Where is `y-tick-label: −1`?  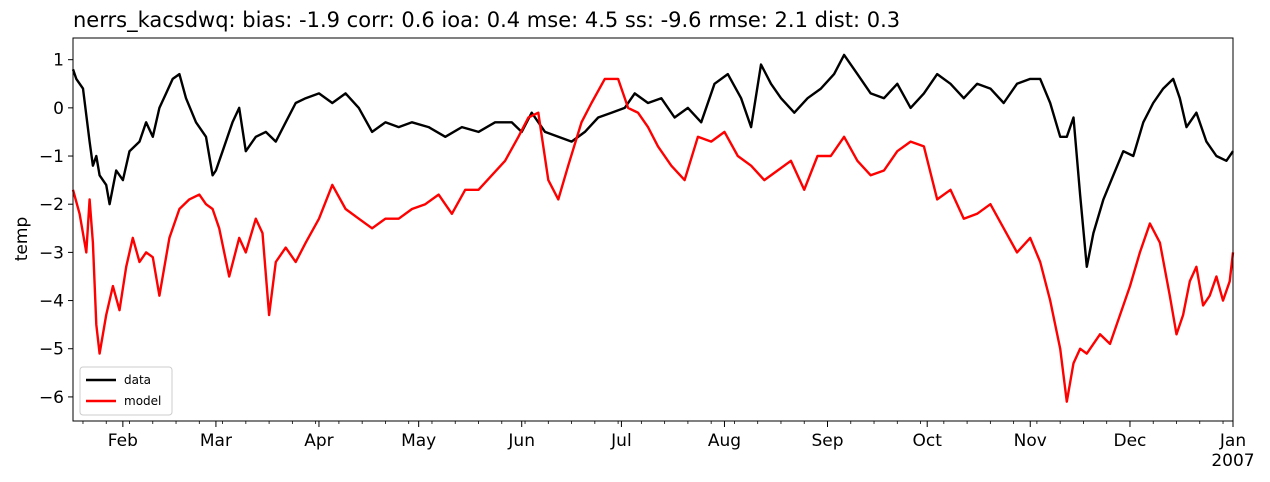
y-tick-label: −1 is located at coordinates (51, 157).